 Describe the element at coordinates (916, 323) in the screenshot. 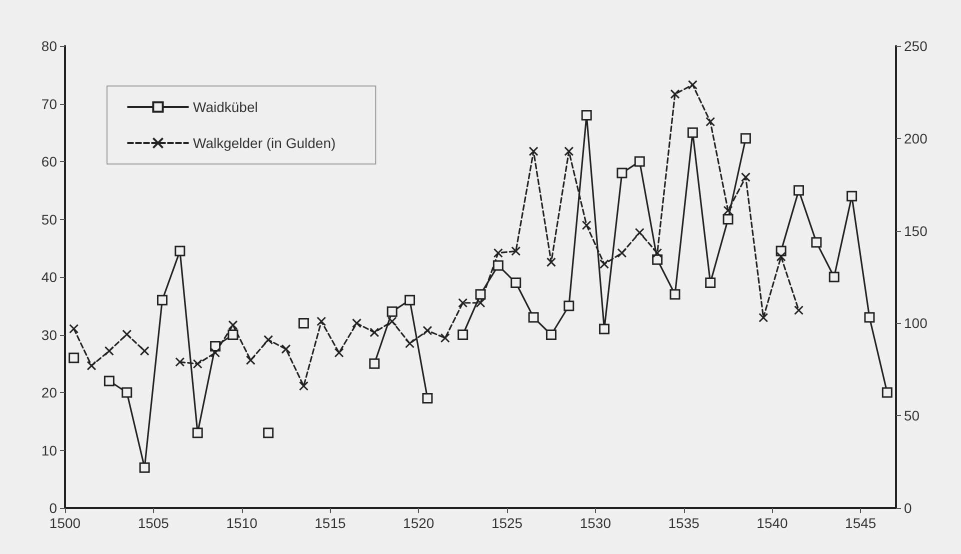

I see `y2-tick-label: 100` at that location.